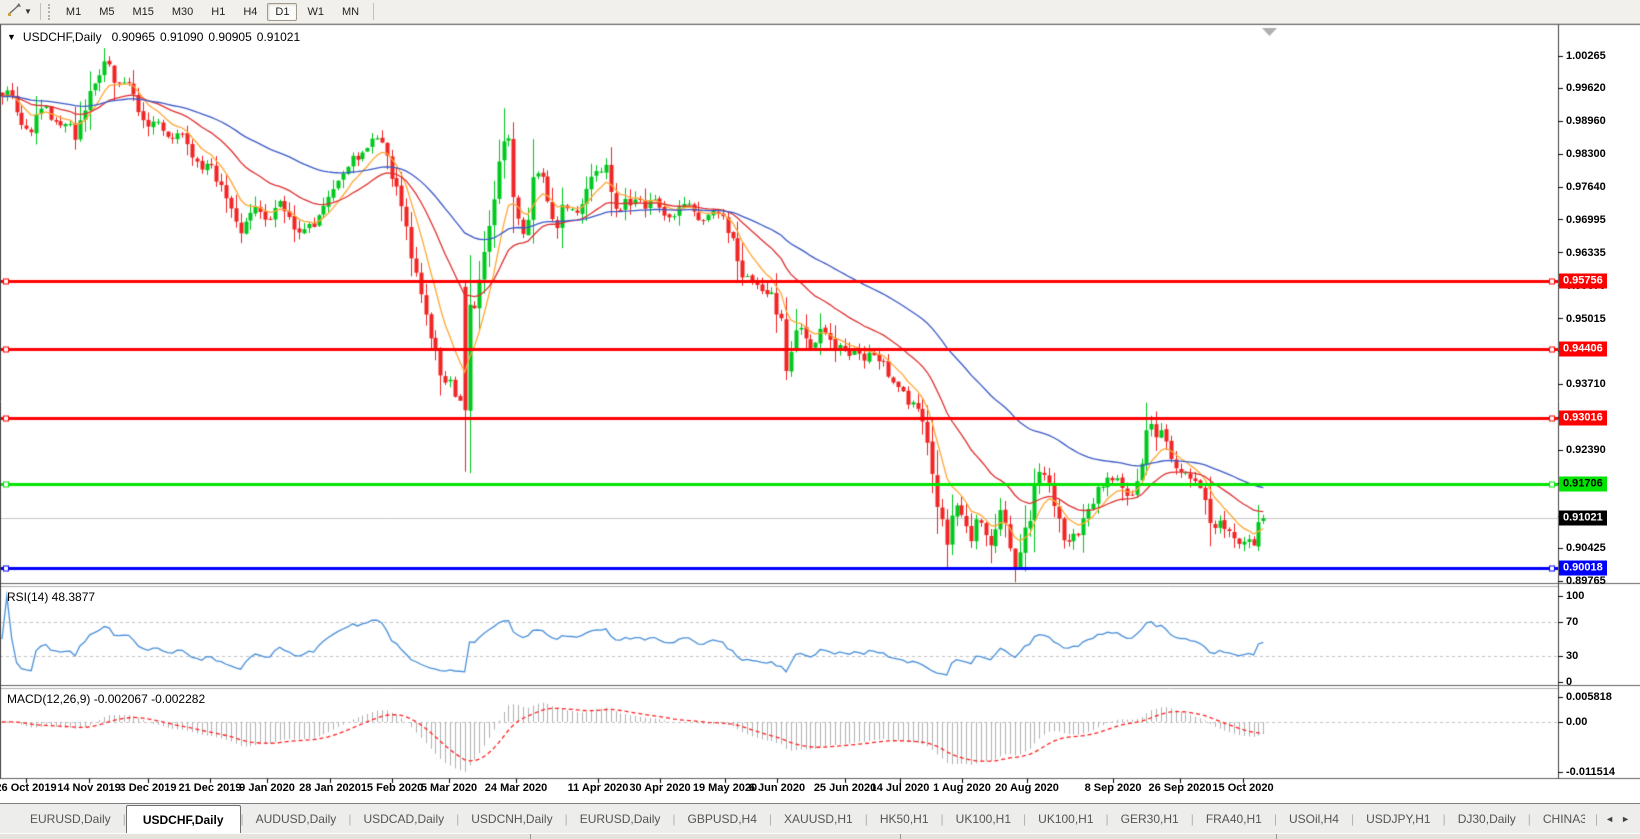 This screenshot has width=1640, height=839. Describe the element at coordinates (1575, 596) in the screenshot. I see `rsi-axis-tick: 100` at that location.